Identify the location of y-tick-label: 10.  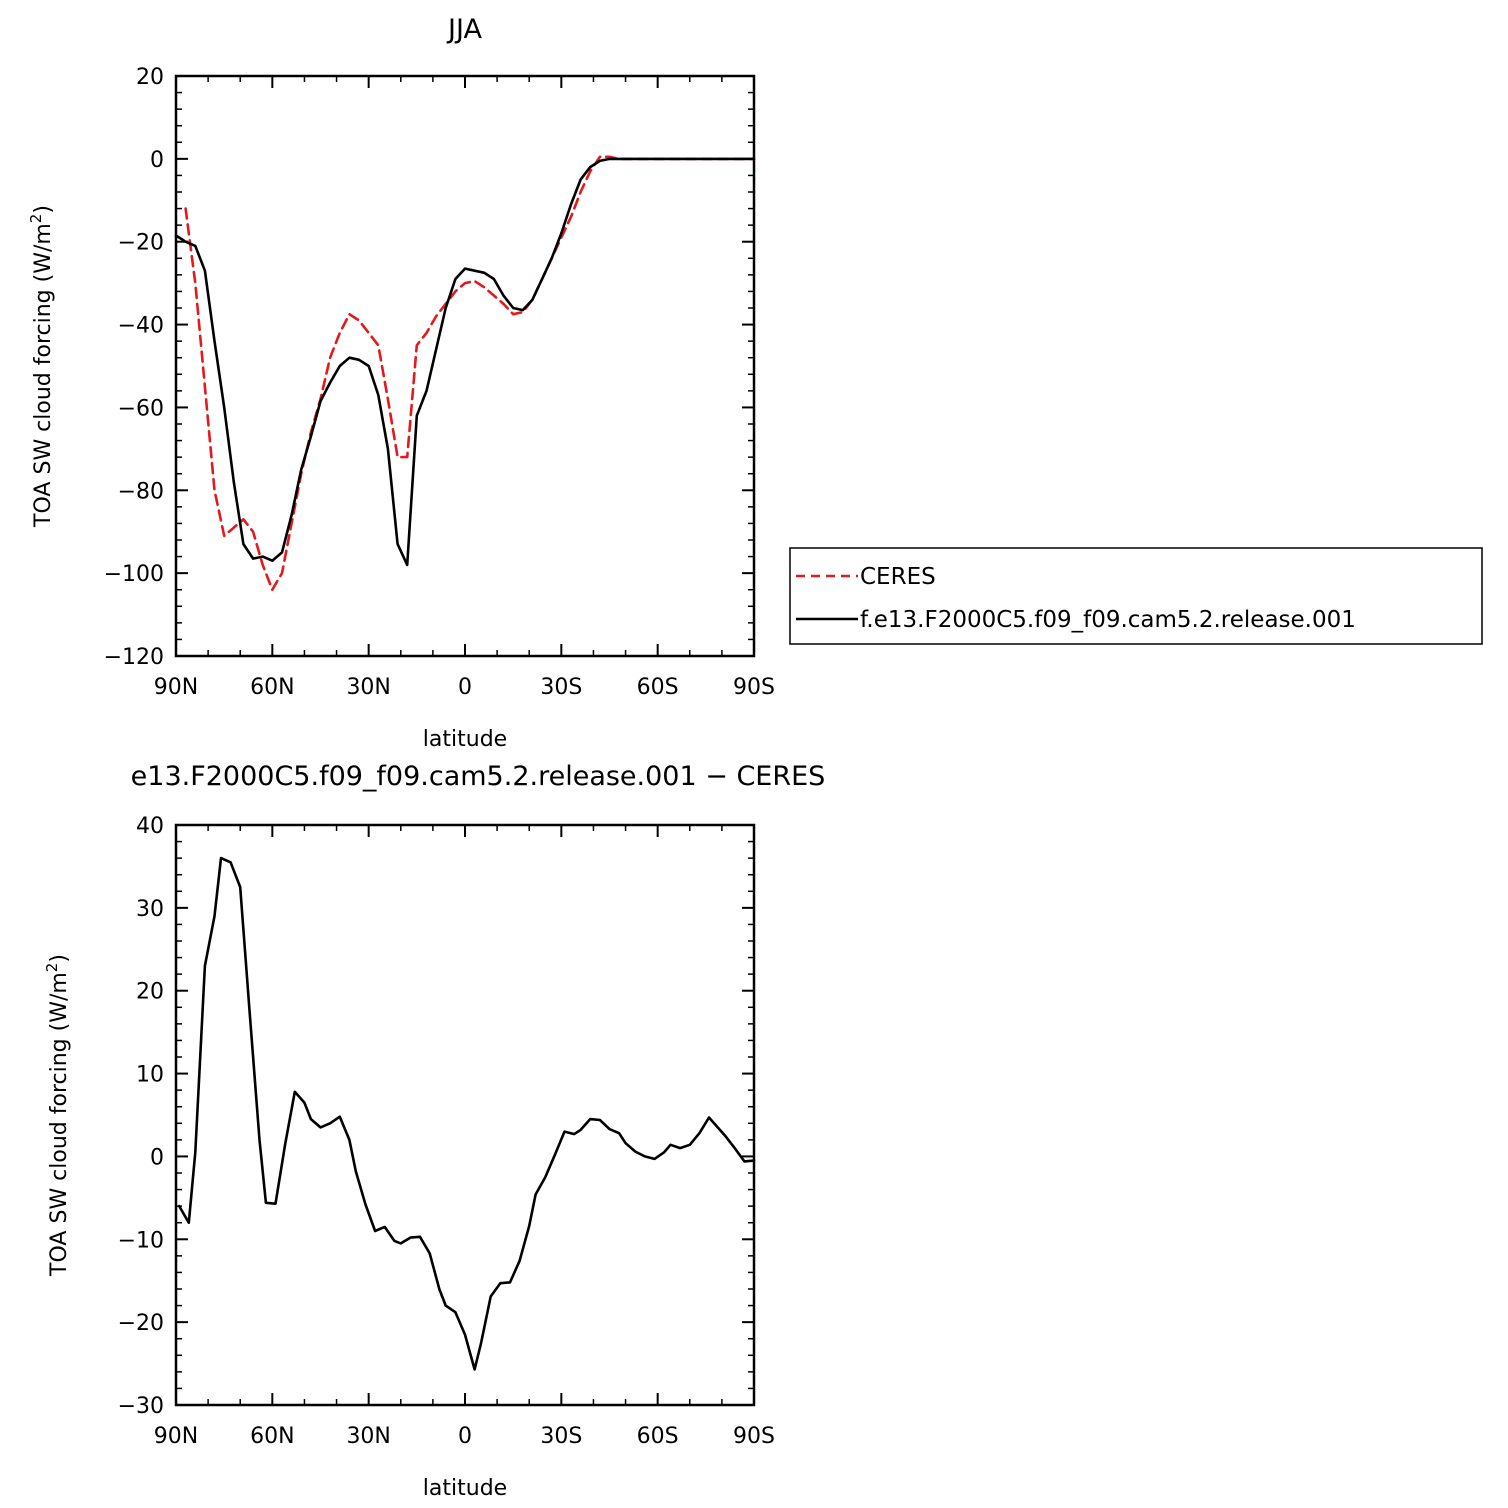
(150, 1075).